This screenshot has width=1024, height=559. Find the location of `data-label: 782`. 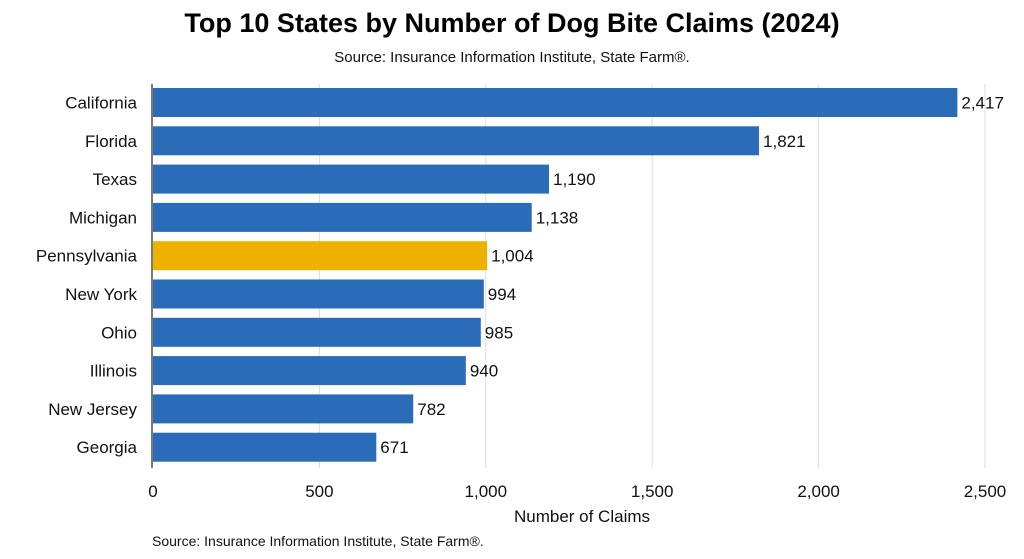

data-label: 782 is located at coordinates (431, 409).